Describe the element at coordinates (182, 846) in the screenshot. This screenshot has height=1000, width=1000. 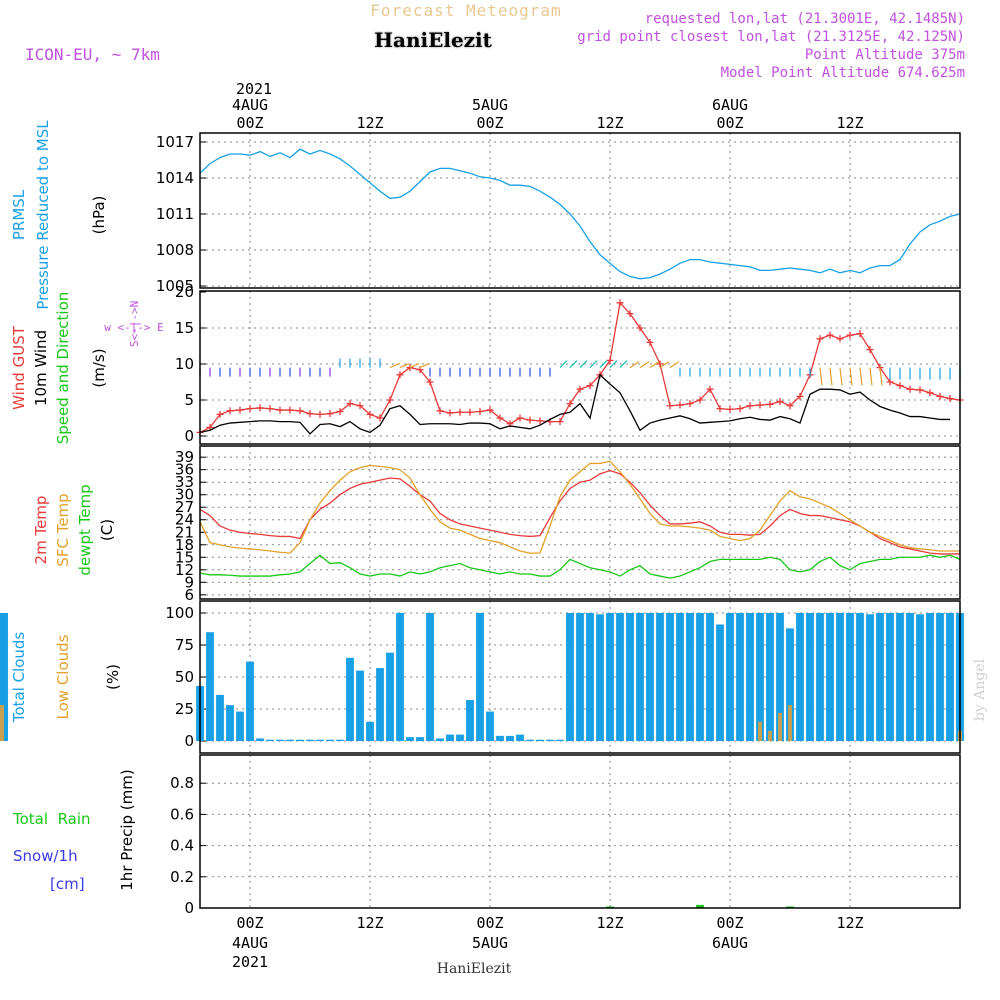
I see `y-tick-label: 0.4` at that location.